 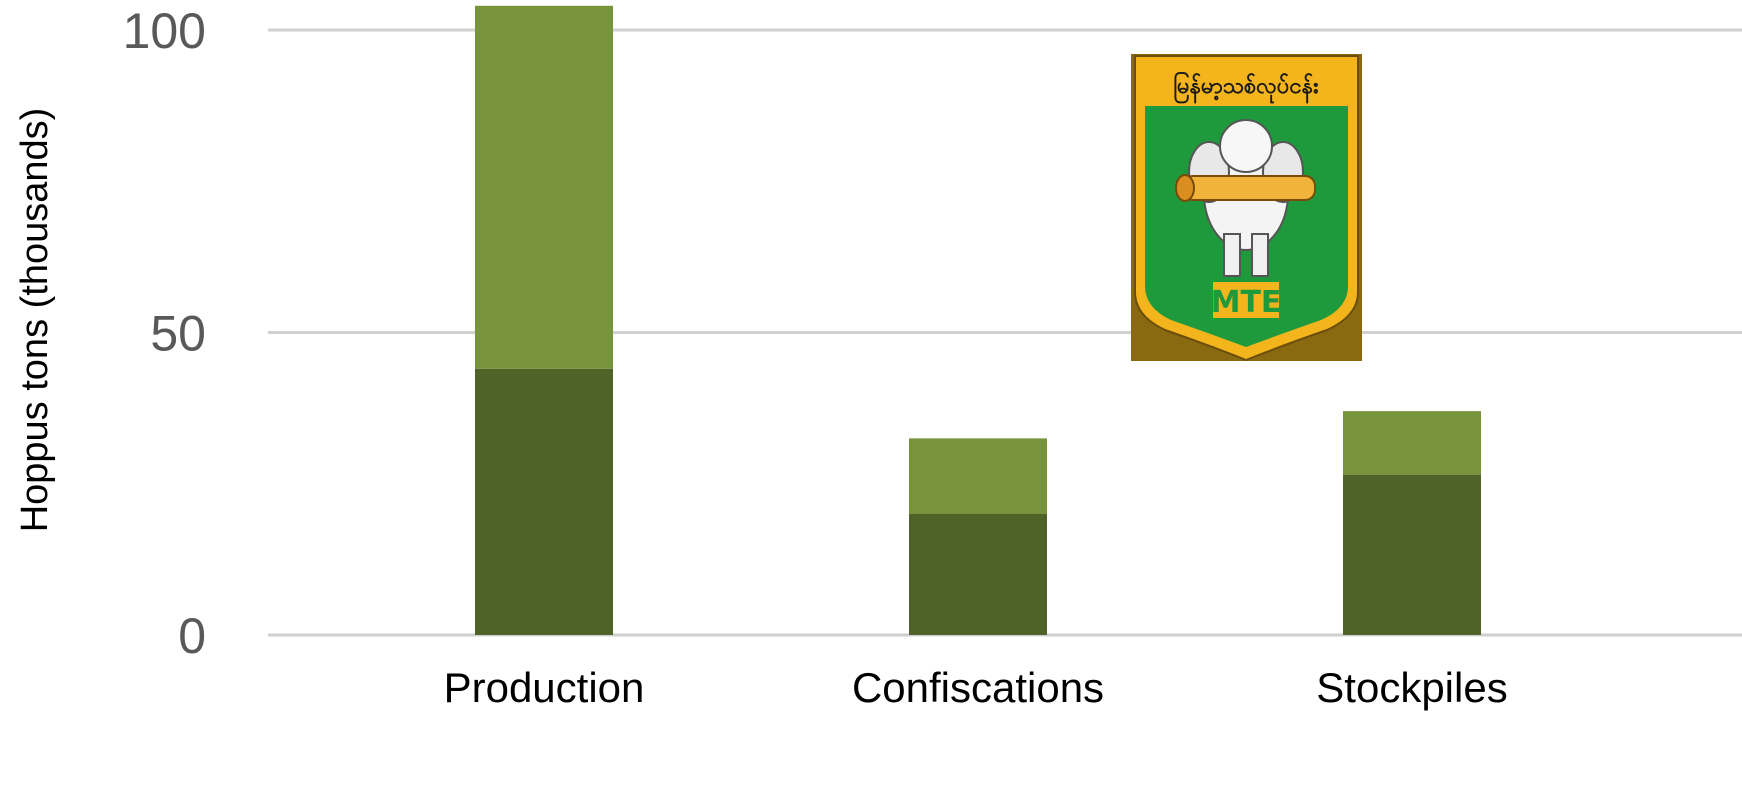 What do you see at coordinates (1245, 188) in the screenshot?
I see `log-icon` at bounding box center [1245, 188].